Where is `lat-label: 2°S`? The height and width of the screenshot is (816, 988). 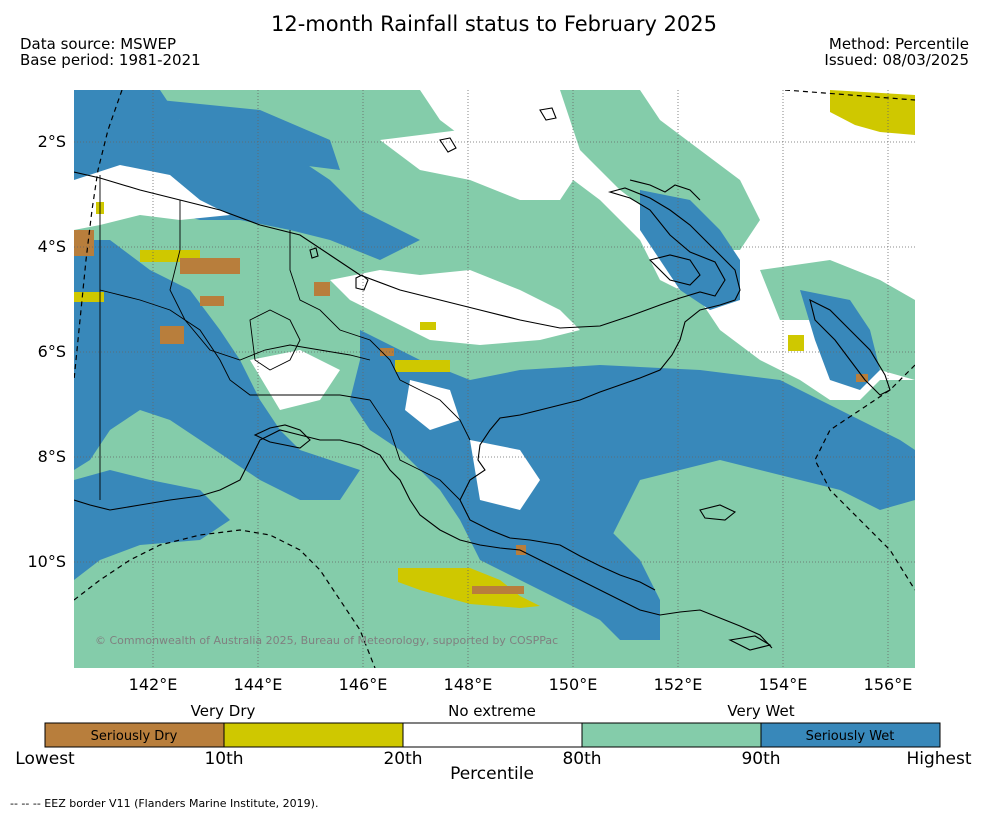 lat-label: 2°S is located at coordinates (51, 141).